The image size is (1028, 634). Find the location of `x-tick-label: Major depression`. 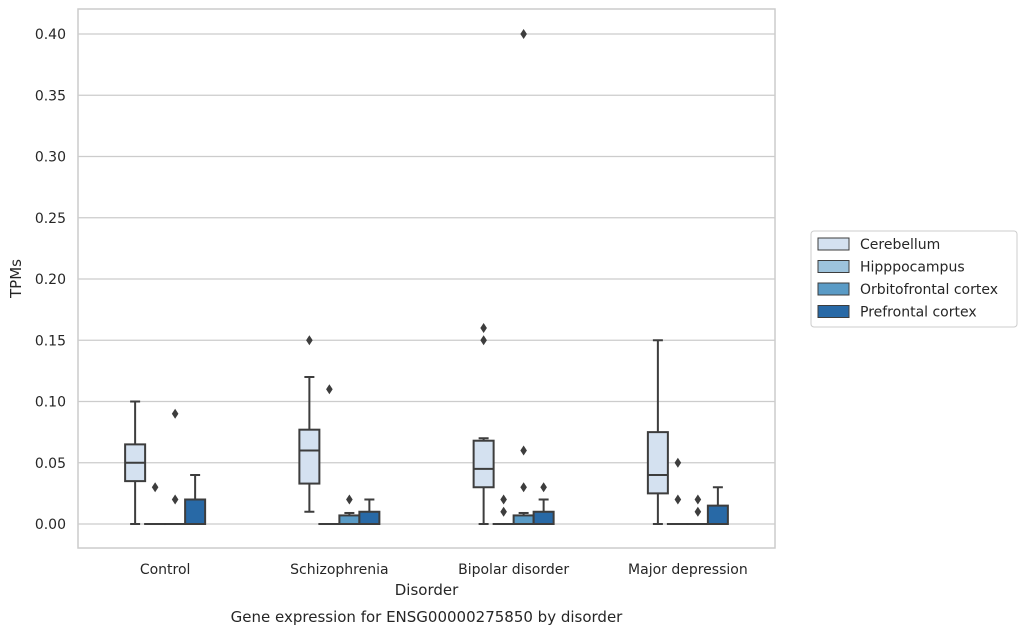

x-tick-label: Major depression is located at coordinates (688, 570).